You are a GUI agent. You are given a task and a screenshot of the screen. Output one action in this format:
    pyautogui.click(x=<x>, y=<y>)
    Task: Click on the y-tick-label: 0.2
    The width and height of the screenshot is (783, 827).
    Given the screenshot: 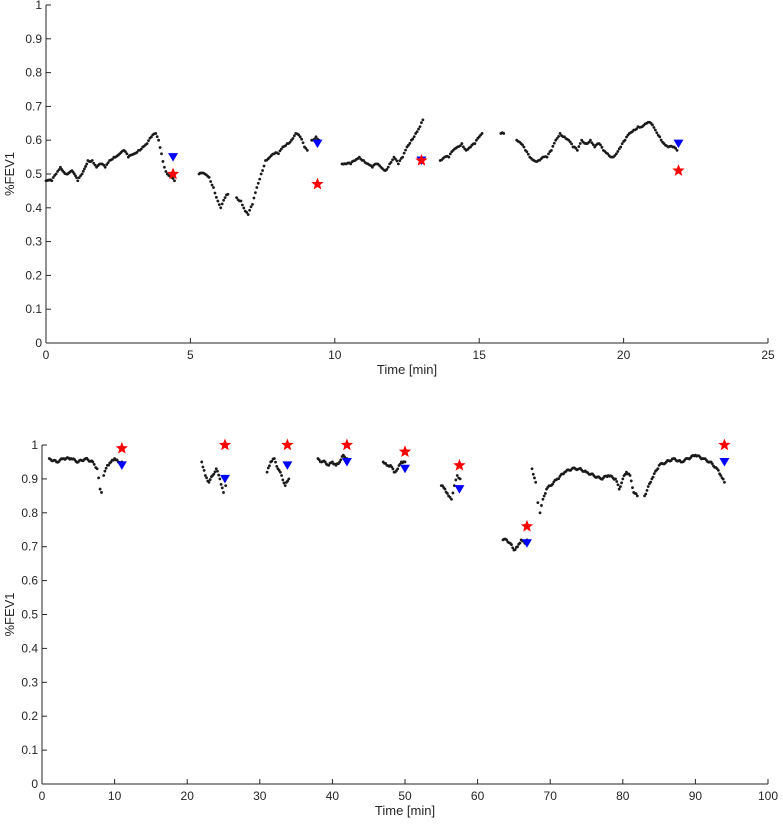 What is the action you would take?
    pyautogui.click(x=29, y=716)
    